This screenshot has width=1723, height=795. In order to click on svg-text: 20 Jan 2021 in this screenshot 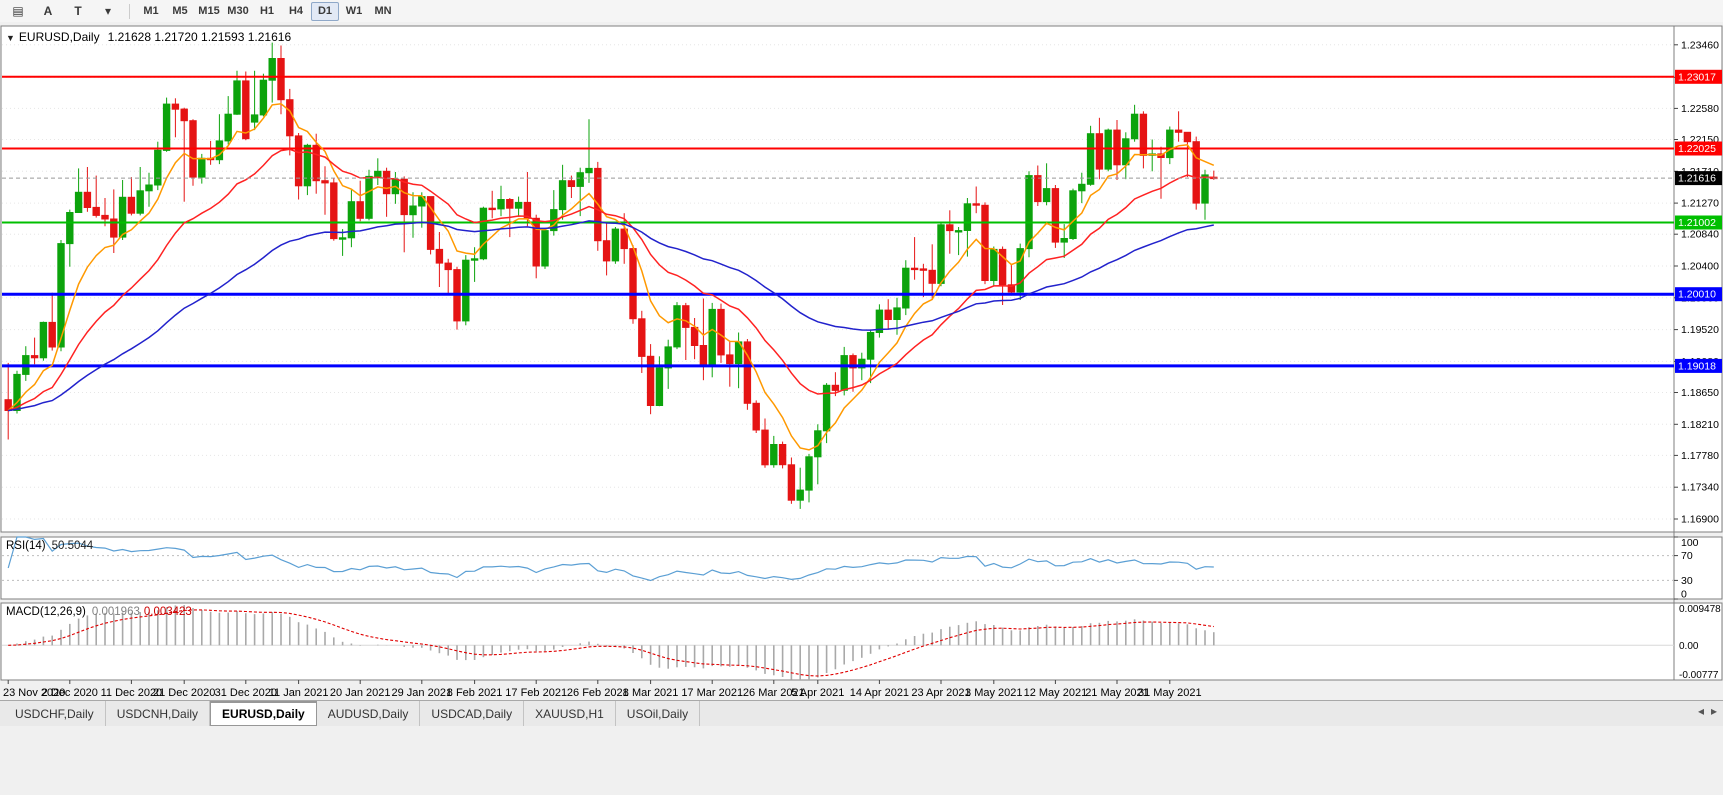, I will do `click(360, 693)`.